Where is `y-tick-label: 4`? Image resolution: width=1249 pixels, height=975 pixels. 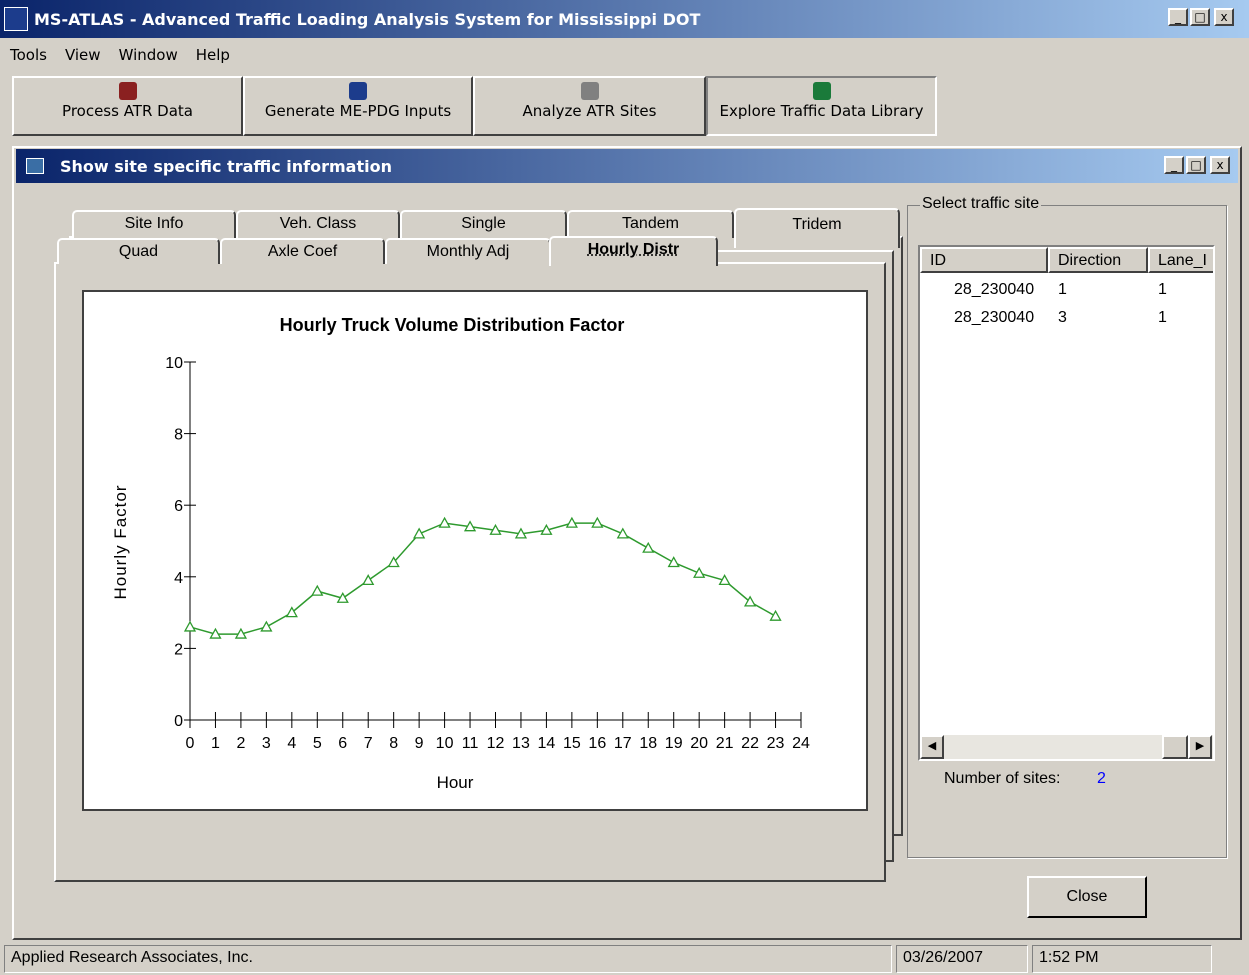
y-tick-label: 4 is located at coordinates (178, 578).